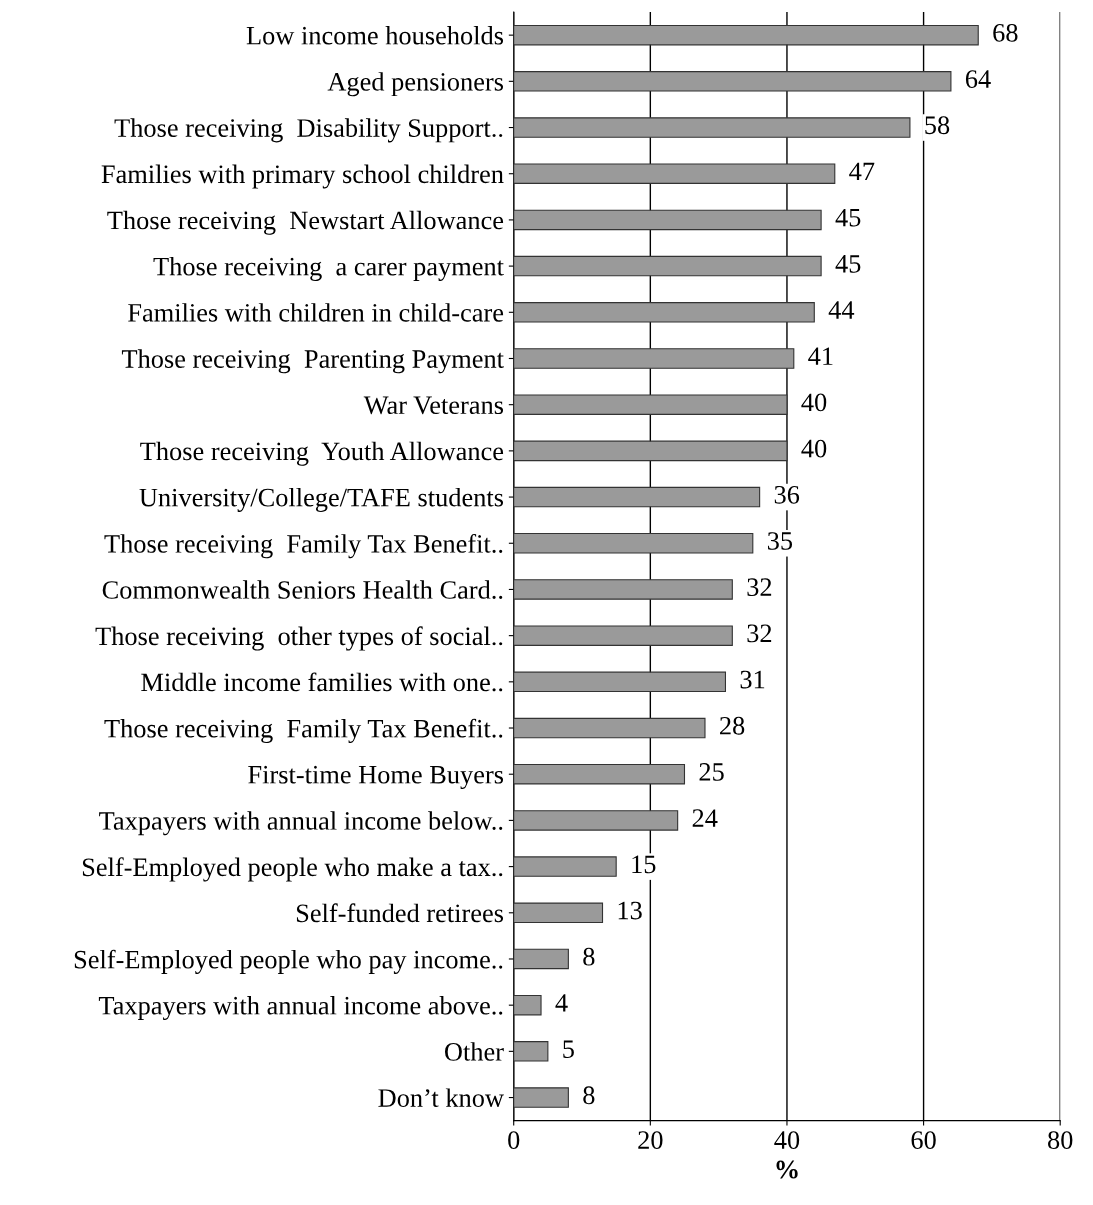 This screenshot has height=1205, width=1093. Describe the element at coordinates (787, 494) in the screenshot. I see `data-label: 36` at that location.